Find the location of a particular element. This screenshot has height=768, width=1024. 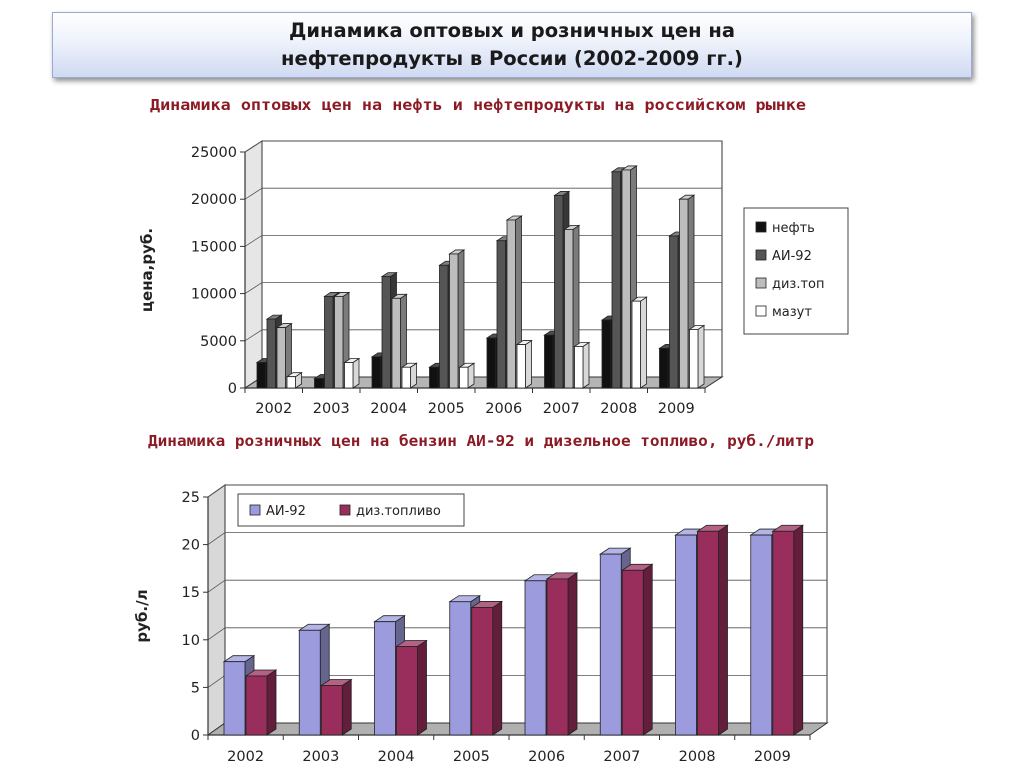

bar-нефть-2008-front is located at coordinates (606, 354).